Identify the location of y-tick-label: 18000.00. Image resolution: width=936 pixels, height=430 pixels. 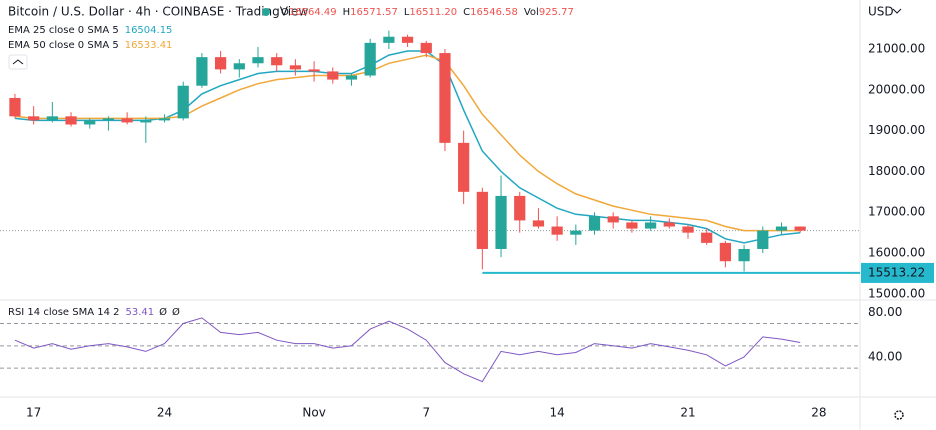
(896, 171).